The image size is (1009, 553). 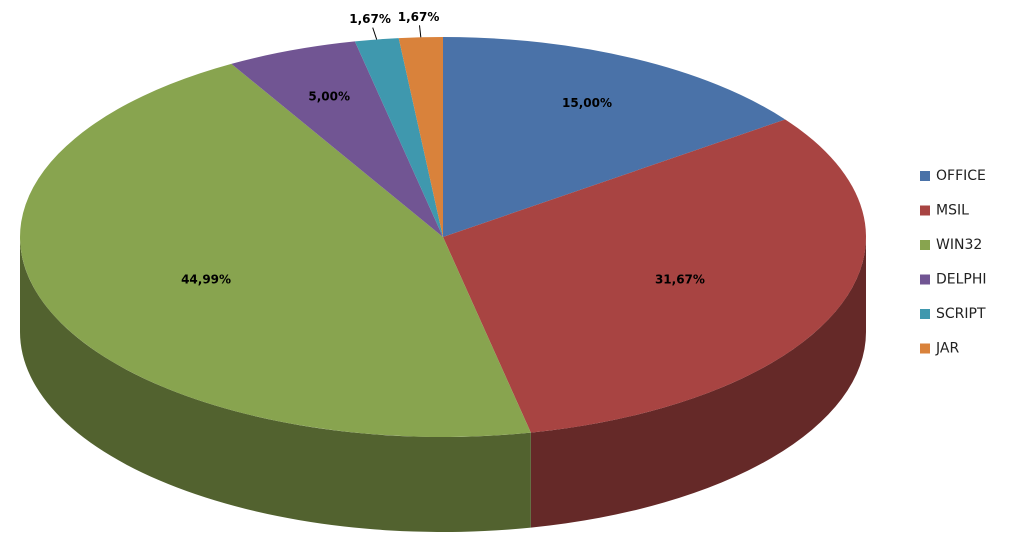 I want to click on value-label: 5,00%, so click(x=329, y=96).